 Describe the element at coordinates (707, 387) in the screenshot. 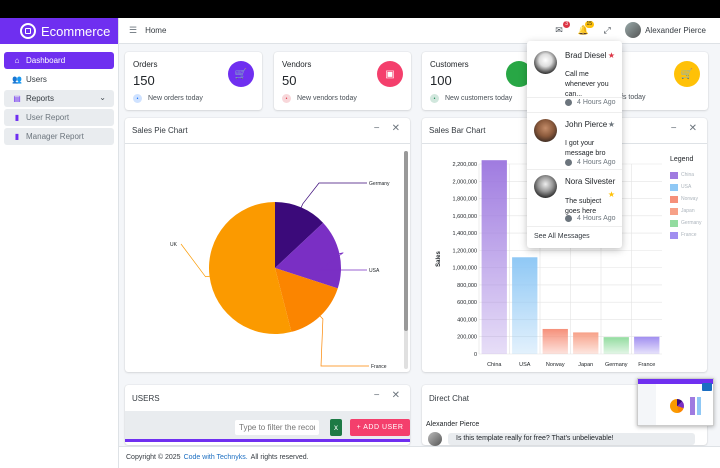

I see `thumbnail-badge` at that location.